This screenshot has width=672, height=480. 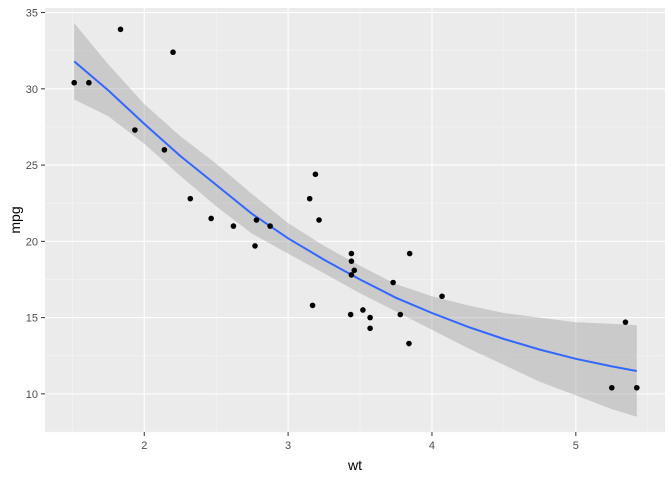 I want to click on x-axis-title: wt, so click(x=354, y=465).